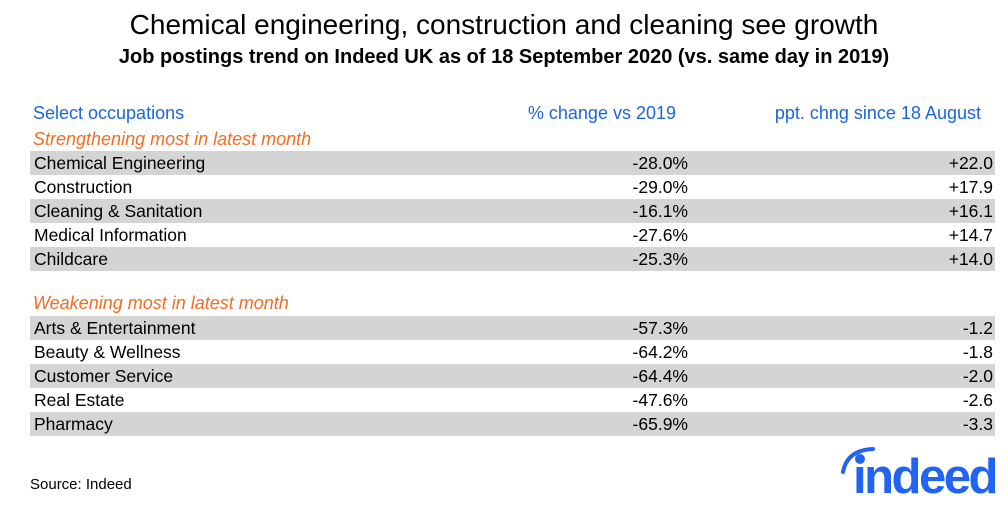 This screenshot has height=511, width=1008. Describe the element at coordinates (172, 139) in the screenshot. I see `section-label-strengthening: Strengthening most in latest month` at that location.